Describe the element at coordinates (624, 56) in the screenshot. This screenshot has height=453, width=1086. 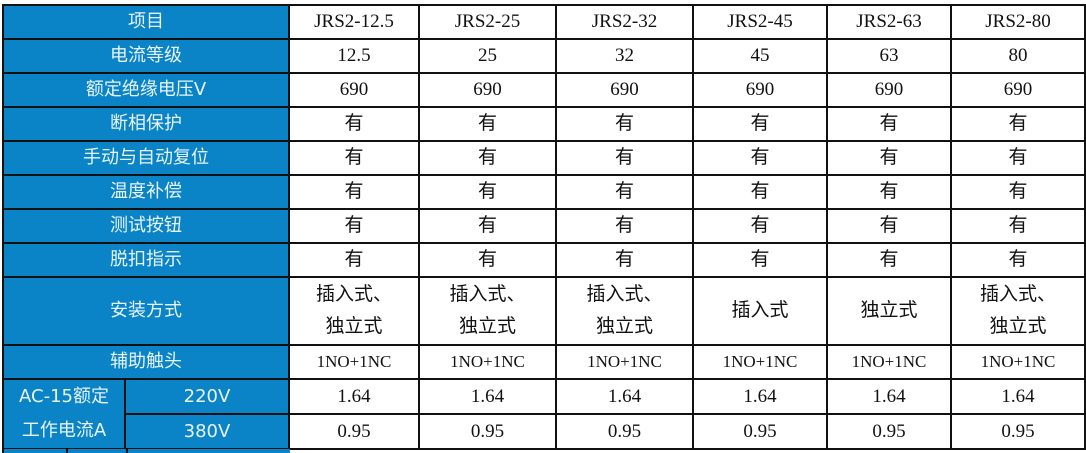
I see `cell: 32` at that location.